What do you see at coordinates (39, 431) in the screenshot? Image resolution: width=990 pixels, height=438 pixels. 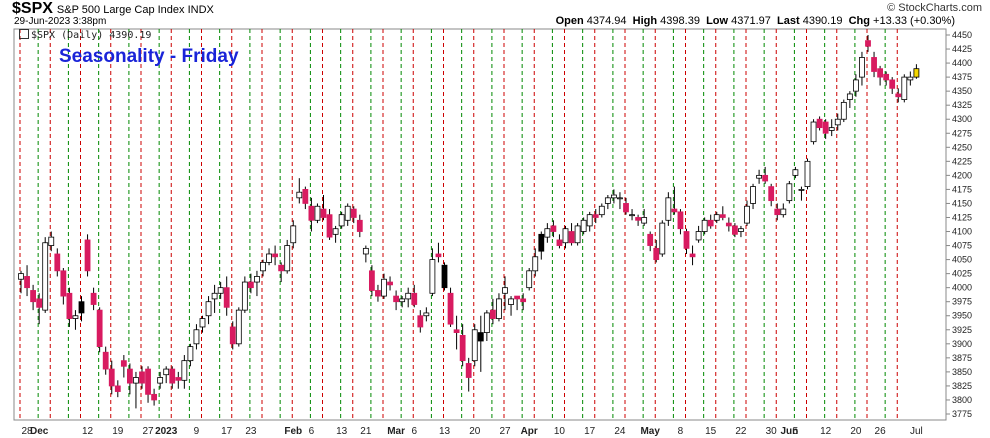 I see `x-tick-label: Dec` at bounding box center [39, 431].